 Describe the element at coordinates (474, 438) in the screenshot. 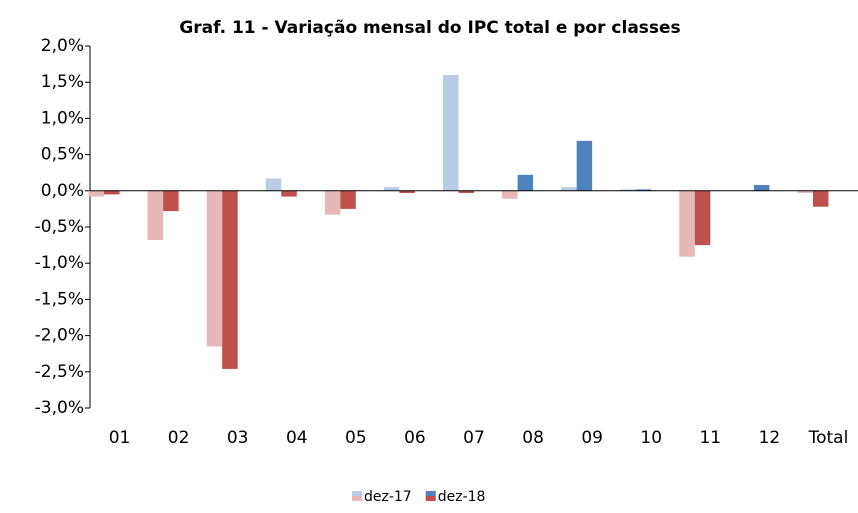

I see `x-tick-label: 07` at that location.